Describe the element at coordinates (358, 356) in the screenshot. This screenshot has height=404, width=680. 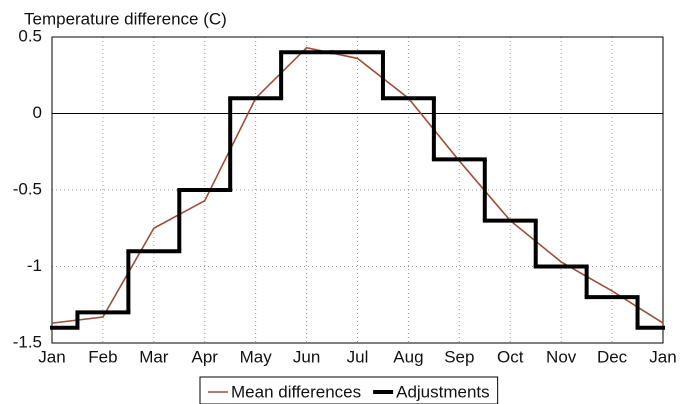
I see `x-tick-label: Jul` at that location.